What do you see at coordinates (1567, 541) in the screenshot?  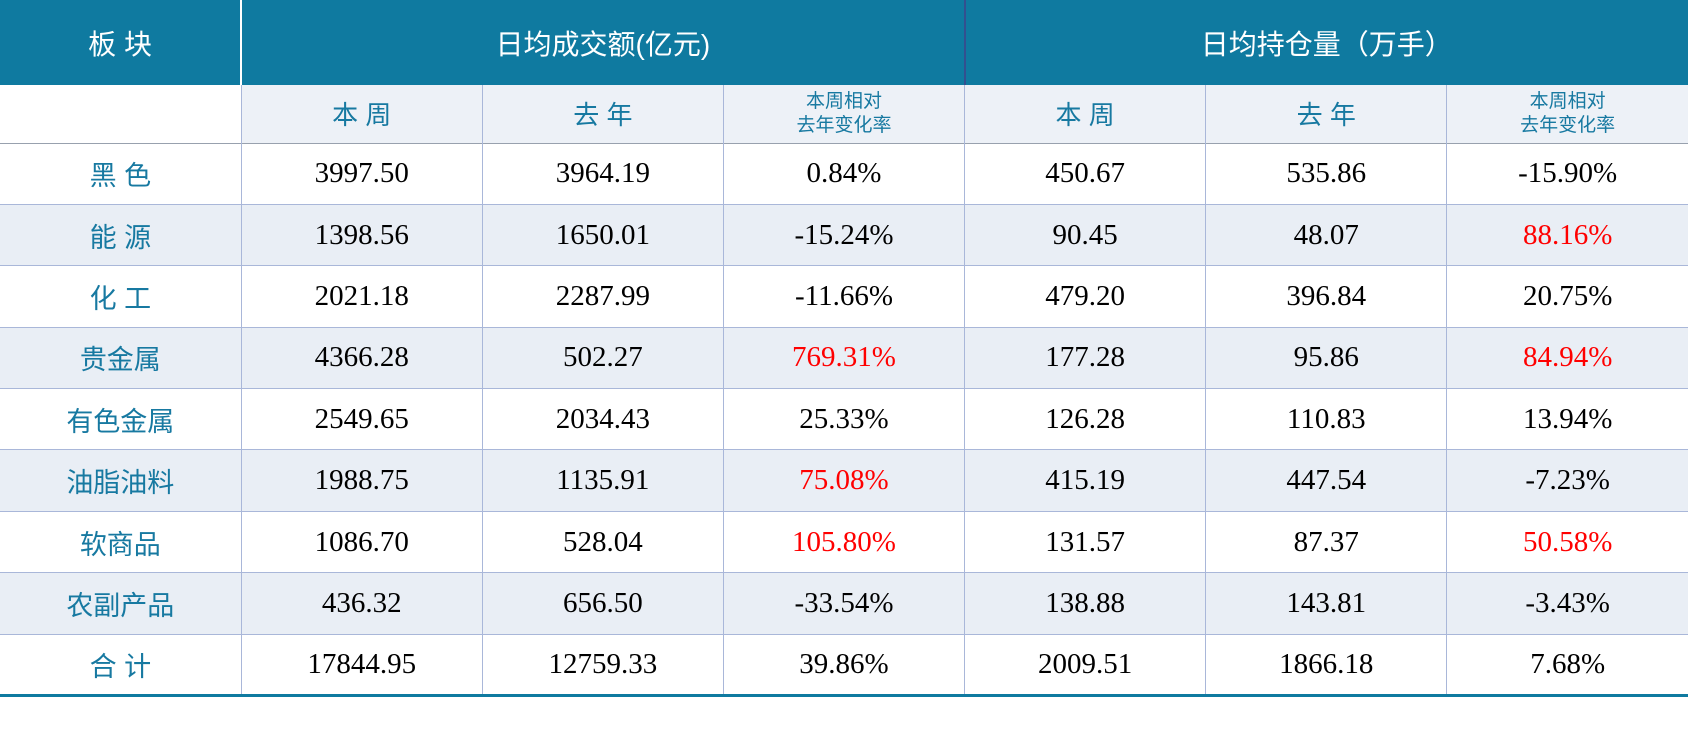 I see `oi-change-cell: 50.58%` at bounding box center [1567, 541].